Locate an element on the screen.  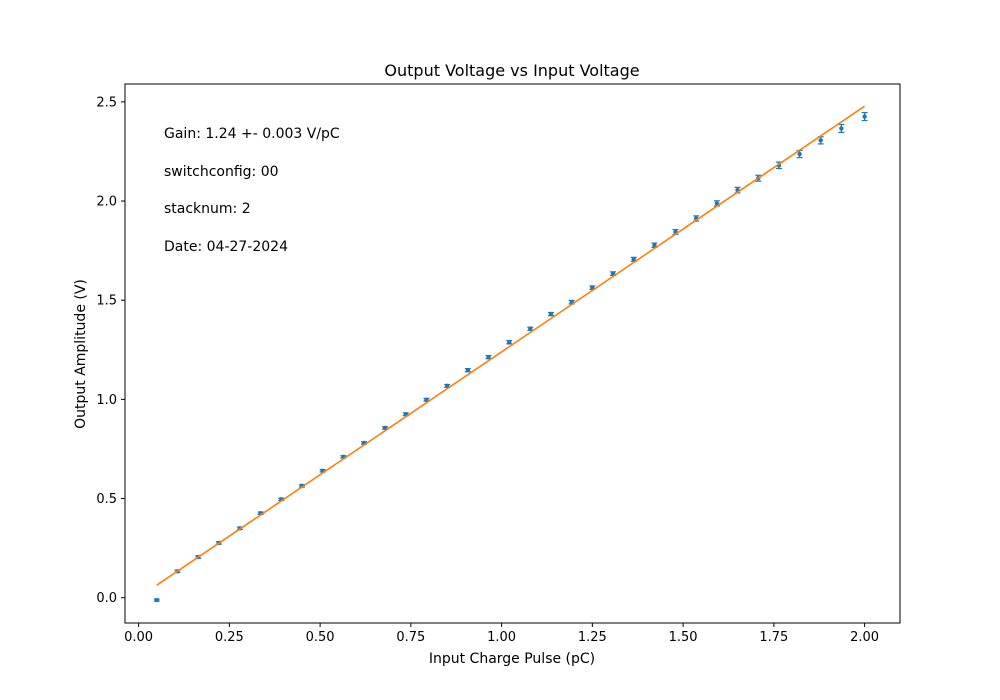
annotation-switchconfig: switchconfig: 00 is located at coordinates (221, 172).